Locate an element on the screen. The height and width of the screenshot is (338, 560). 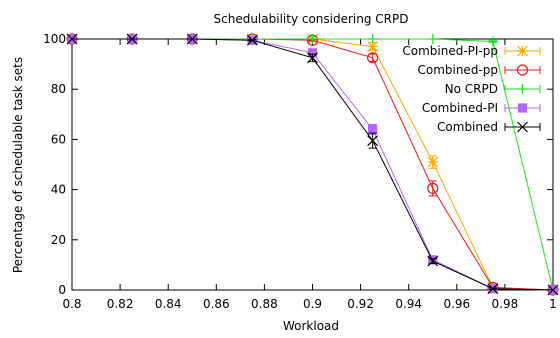
x-tick-label: 0.94 is located at coordinates (408, 304).